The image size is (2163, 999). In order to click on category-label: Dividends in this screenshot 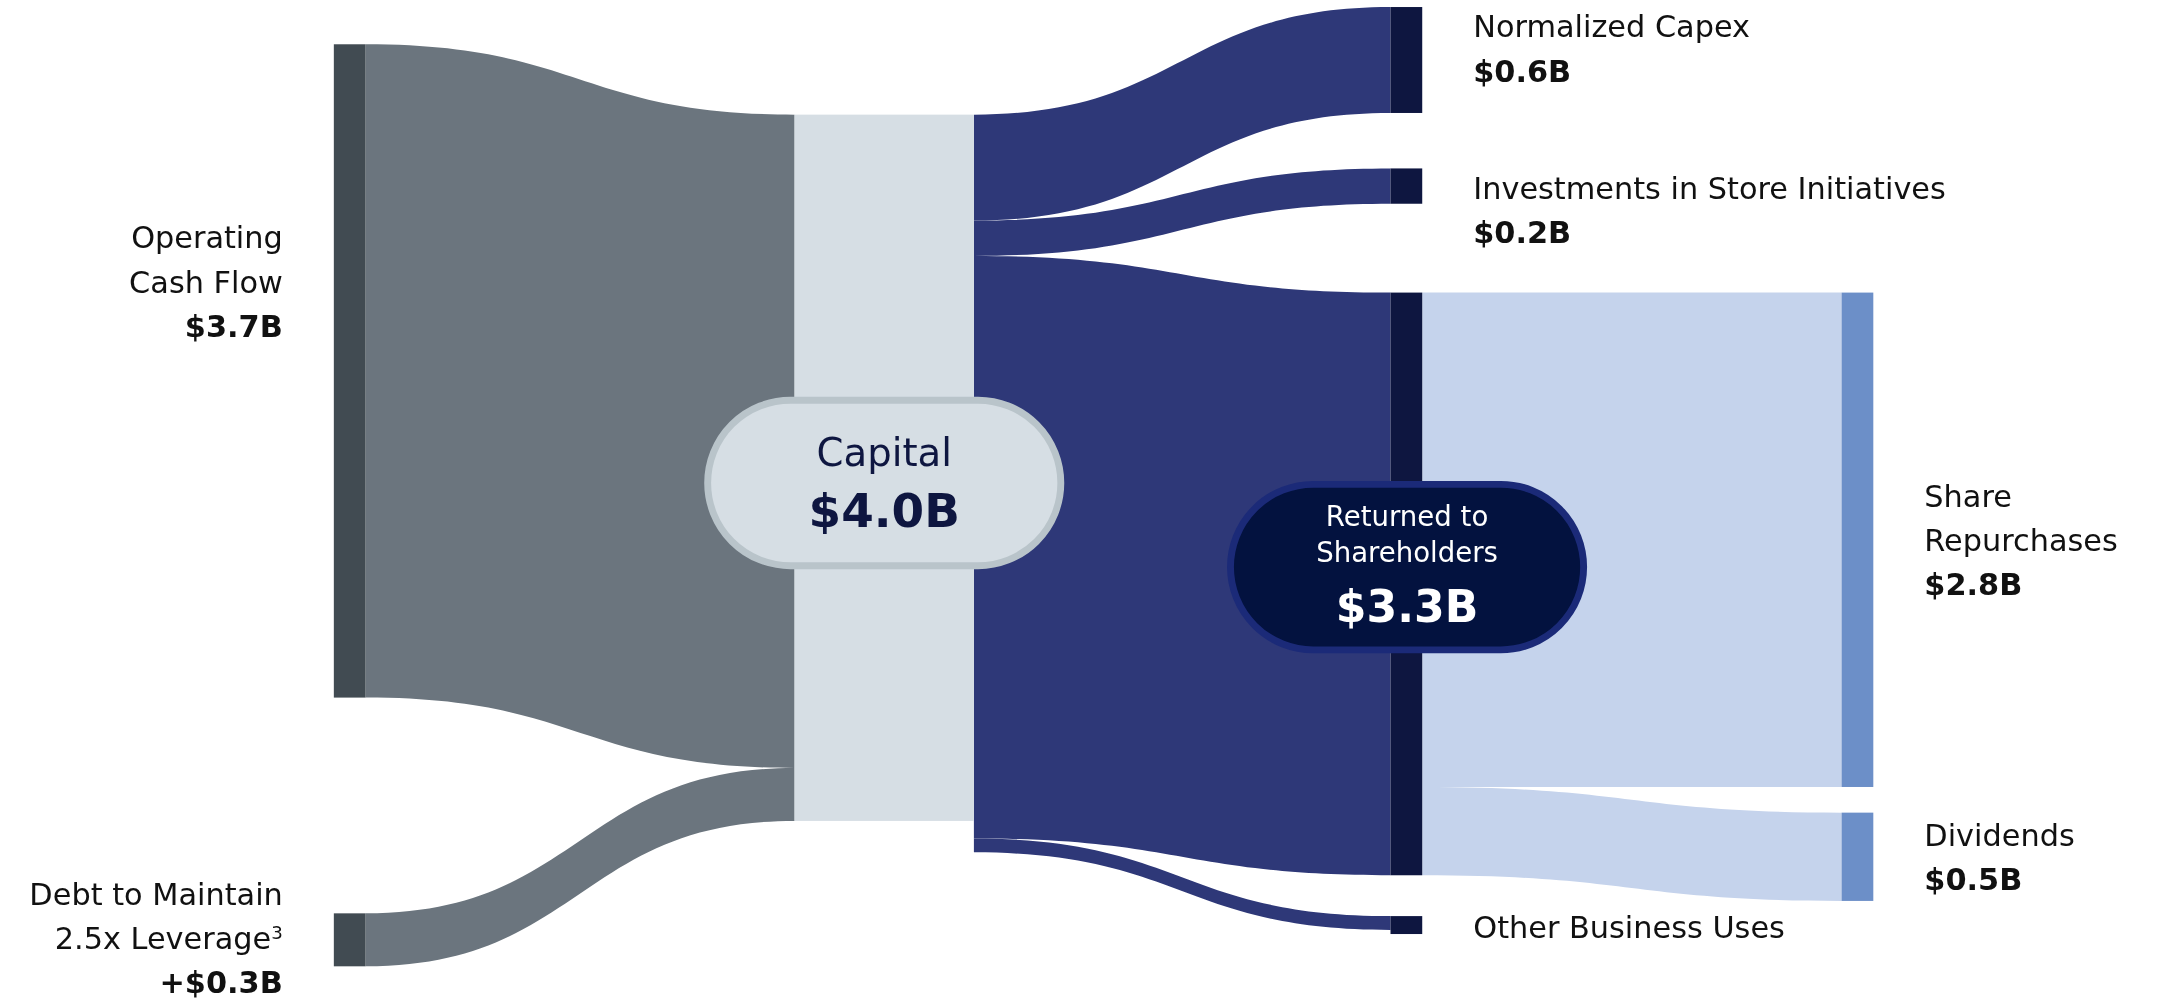, I will do `click(1999, 835)`.